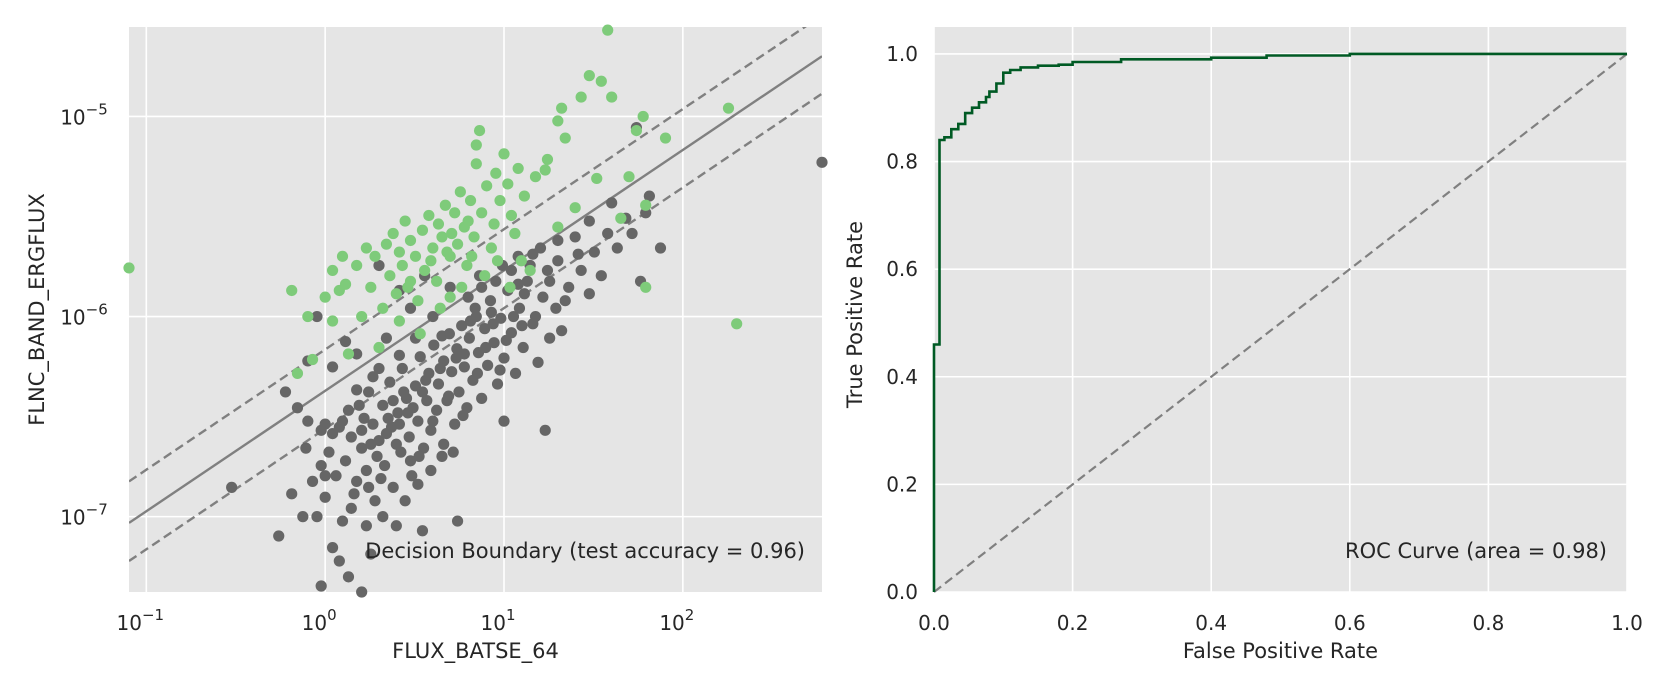  I want to click on scatter-x-axis-label: FLUX_BATSE_64, so click(475, 651).